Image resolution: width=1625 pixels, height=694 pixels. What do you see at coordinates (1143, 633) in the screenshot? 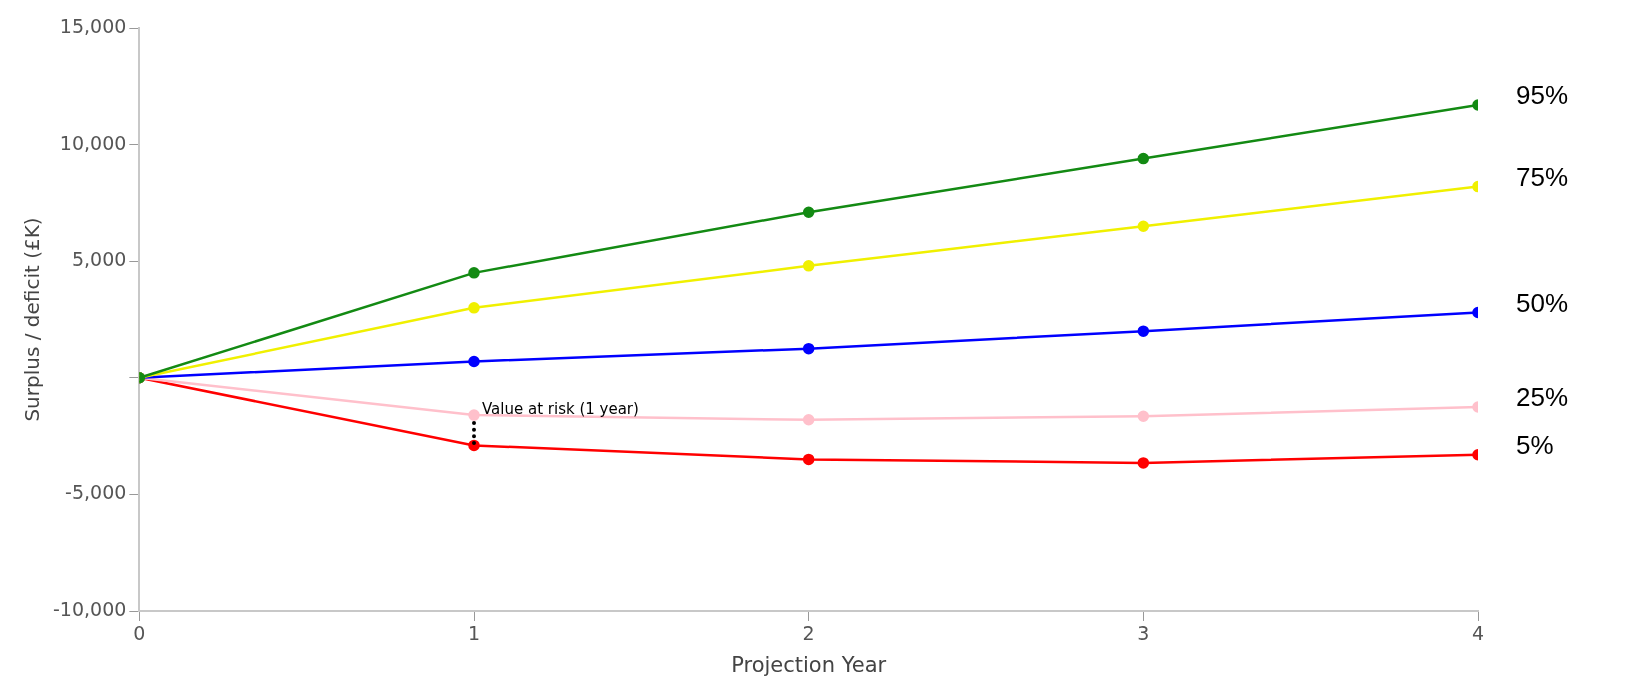
I see `x-tick-label: 3` at bounding box center [1143, 633].